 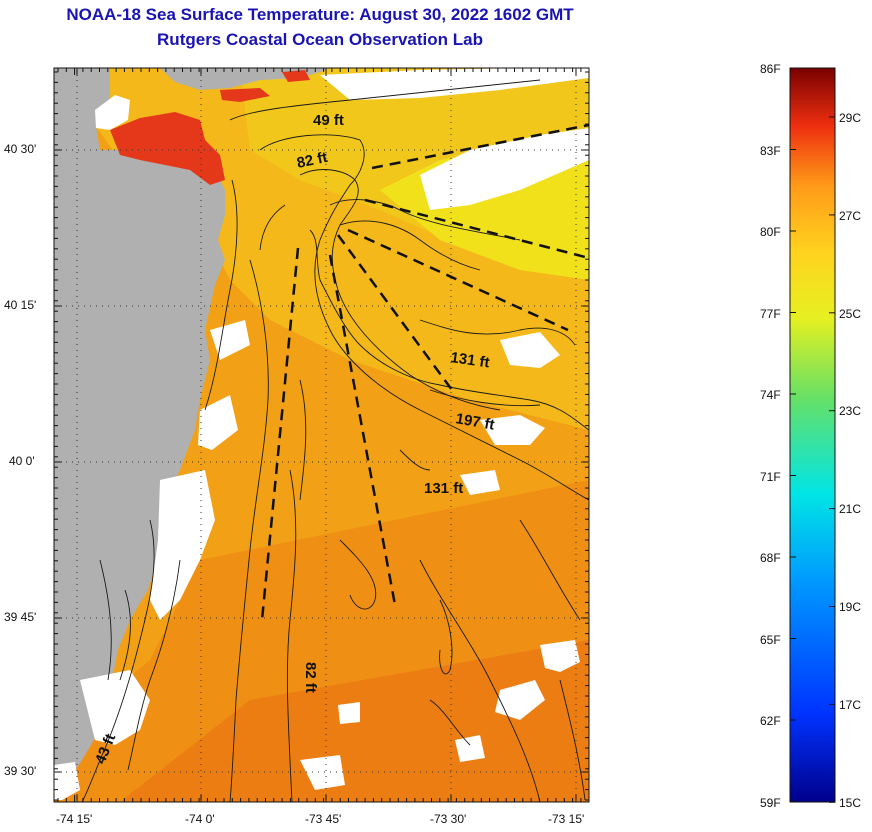 What do you see at coordinates (310, 677) in the screenshot?
I see `depth-label-82ft-south: 82 ft` at bounding box center [310, 677].